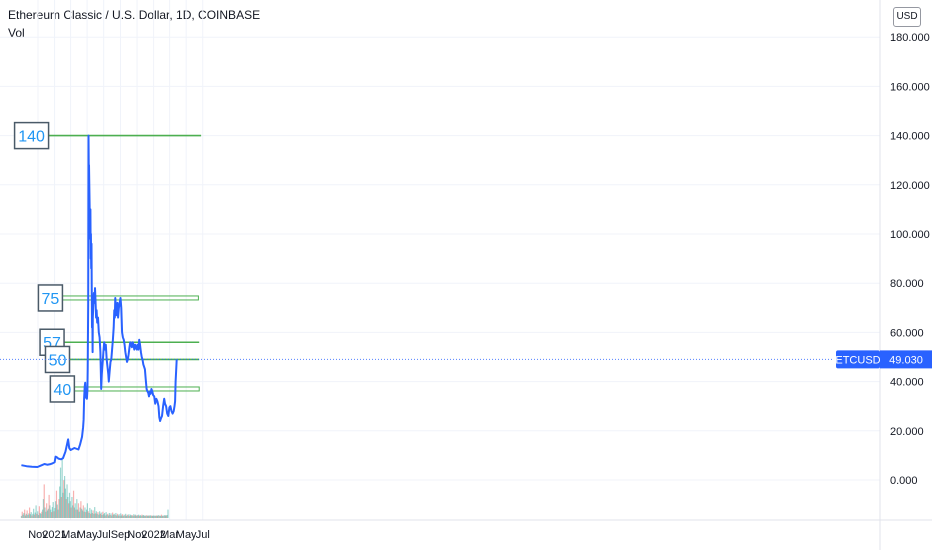 This screenshot has width=932, height=550. Describe the element at coordinates (94, 488) in the screenshot. I see `volume-bars` at that location.